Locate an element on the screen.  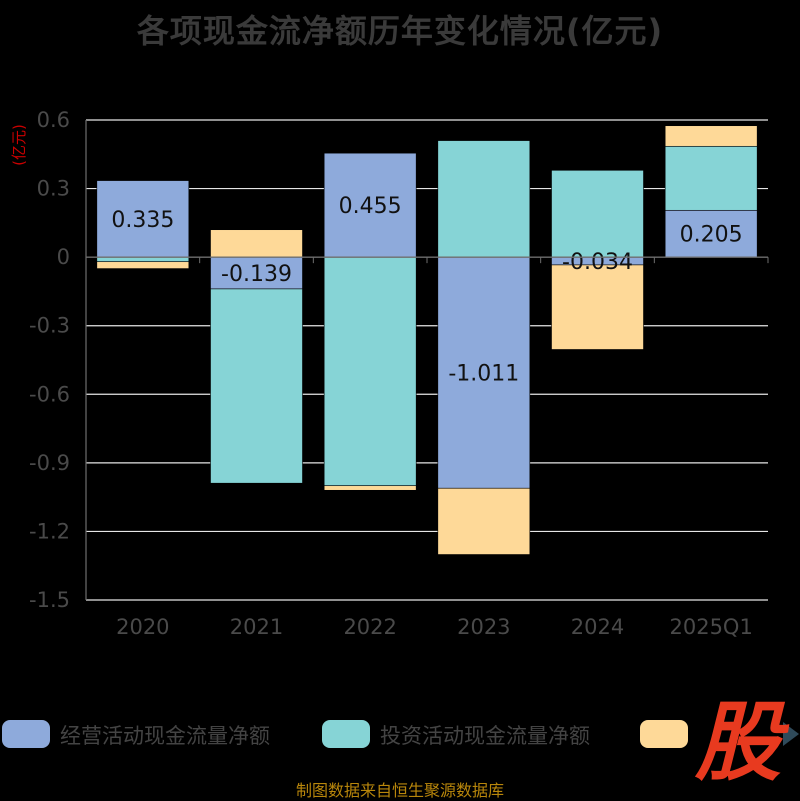
chart-title: 各项现金流净额历年变化情况(亿元) is located at coordinates (400, 31).